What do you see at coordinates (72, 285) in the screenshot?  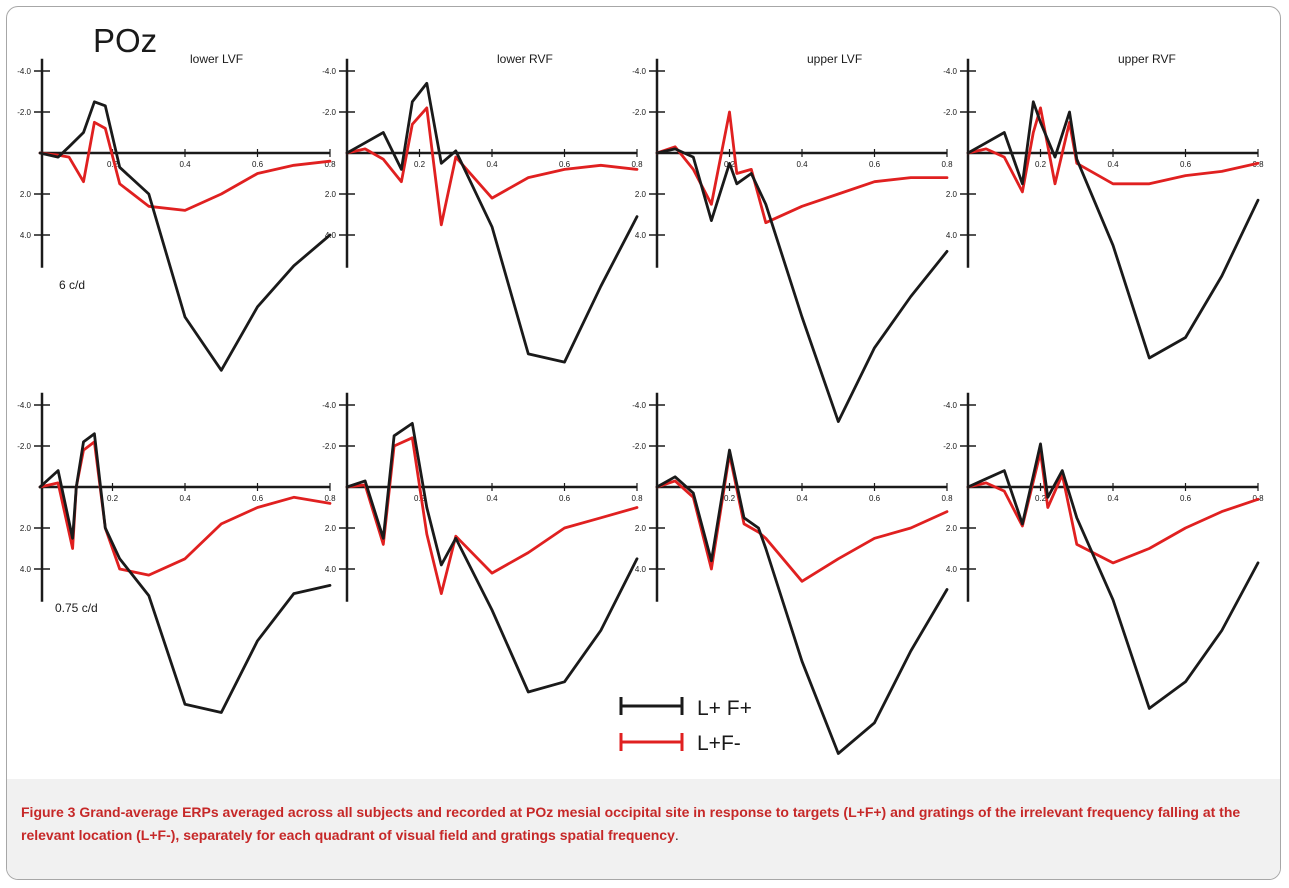 I see `row-label-0: 6 c/d` at bounding box center [72, 285].